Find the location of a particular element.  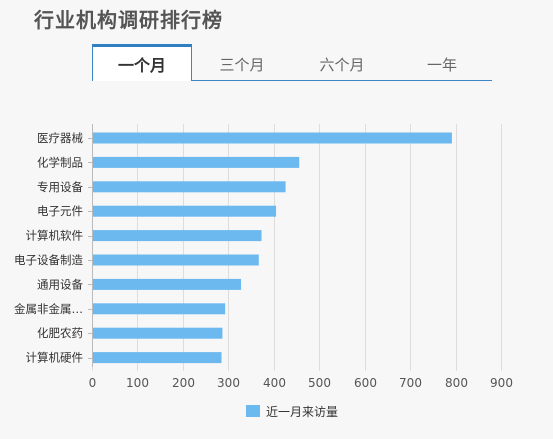

category-label: 化学制品 is located at coordinates (60, 162).